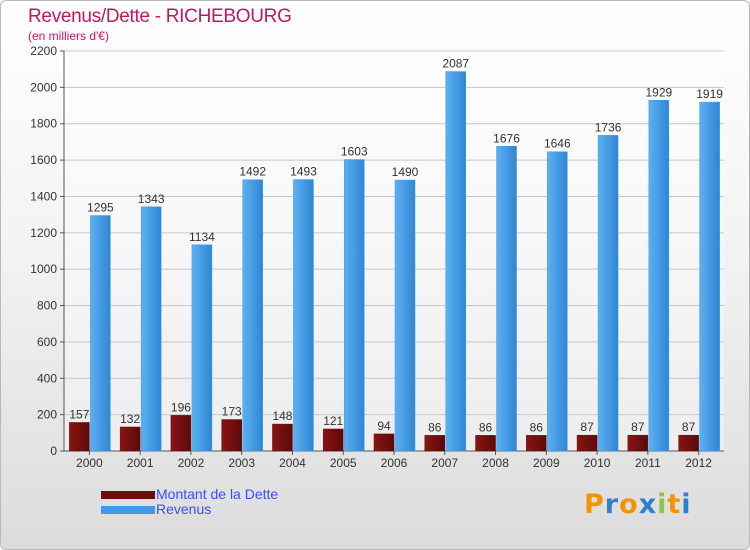 This screenshot has width=750, height=550. What do you see at coordinates (43, 124) in the screenshot?
I see `y-tick-label: 1800` at bounding box center [43, 124].